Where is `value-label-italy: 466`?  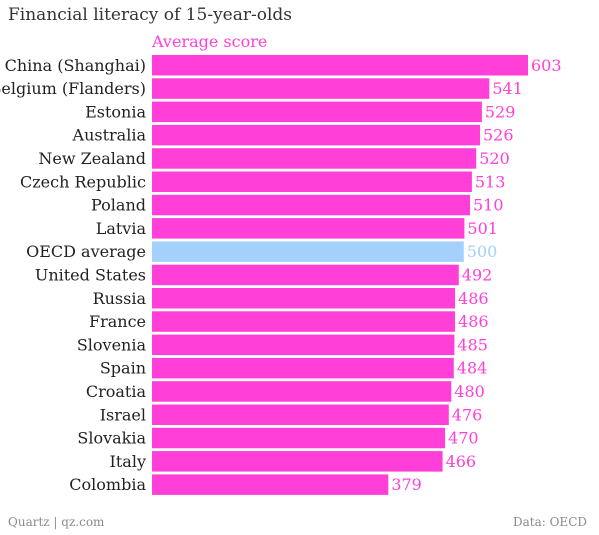 value-label-italy: 466 is located at coordinates (461, 461).